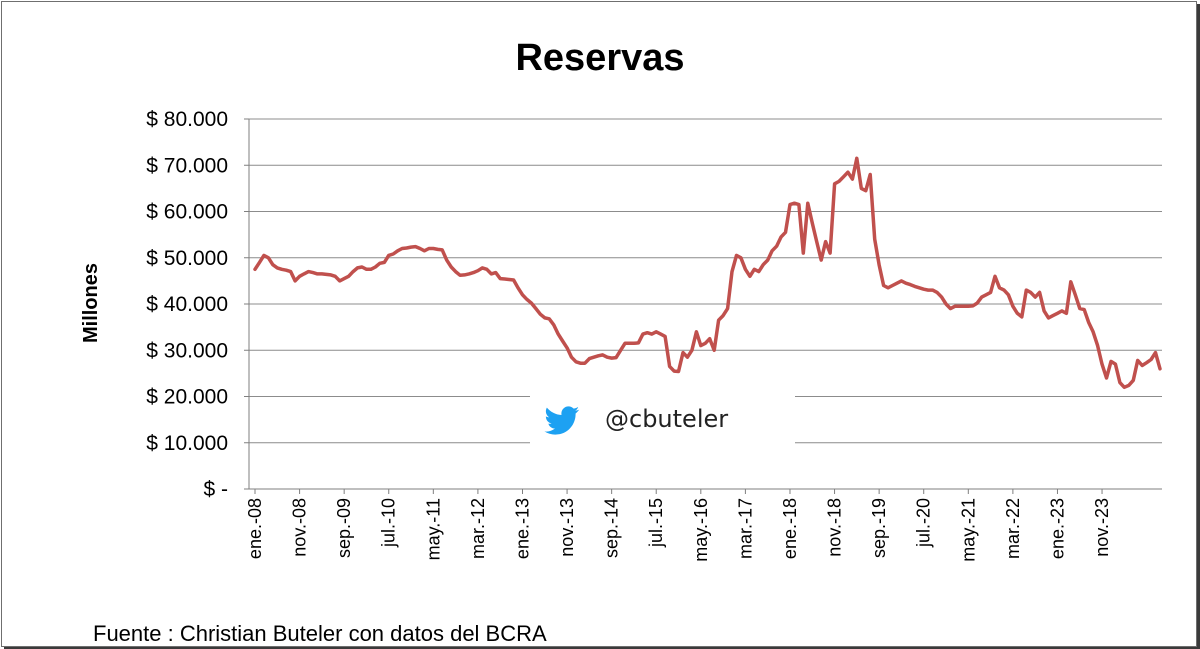 The width and height of the screenshot is (1200, 649). I want to click on twitter-watermark: @cbuteler, so click(662, 420).